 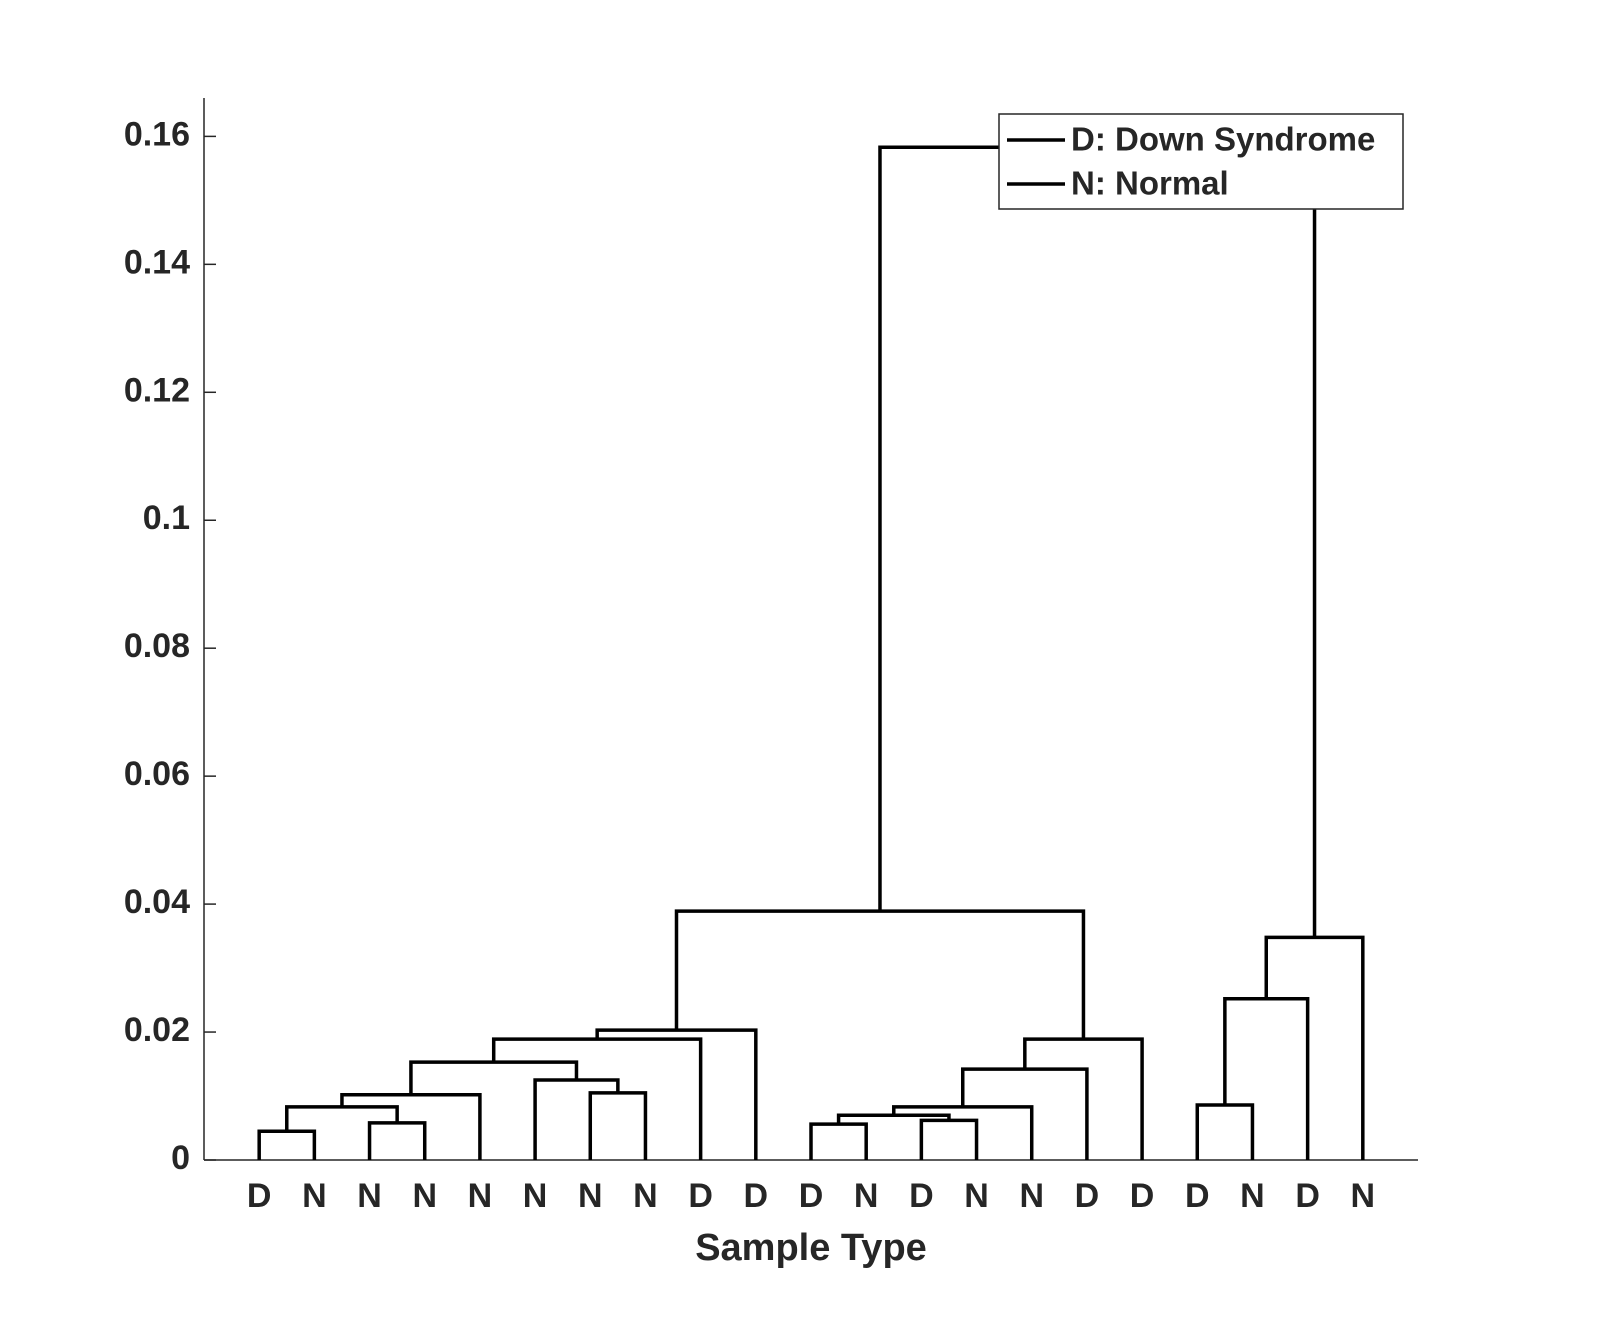 What do you see at coordinates (157, 390) in the screenshot?
I see `y-tick-label: 0.12` at bounding box center [157, 390].